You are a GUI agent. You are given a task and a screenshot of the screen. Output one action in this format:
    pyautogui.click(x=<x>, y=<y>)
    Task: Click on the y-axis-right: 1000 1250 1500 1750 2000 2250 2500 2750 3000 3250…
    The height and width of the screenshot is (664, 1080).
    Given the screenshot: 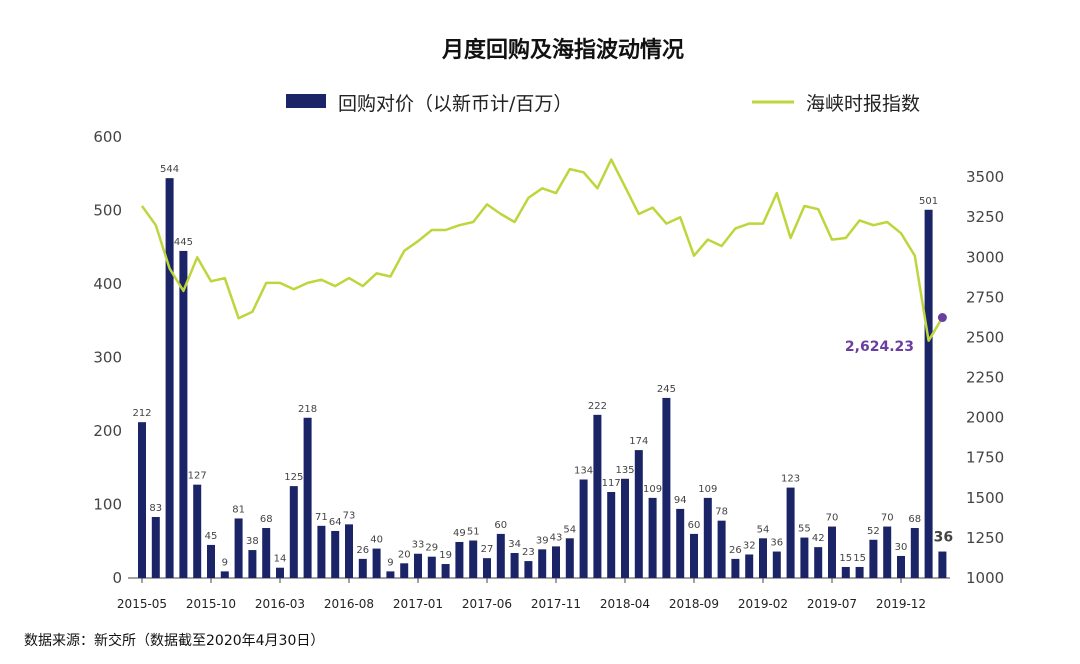 What is the action you would take?
    pyautogui.click(x=985, y=377)
    